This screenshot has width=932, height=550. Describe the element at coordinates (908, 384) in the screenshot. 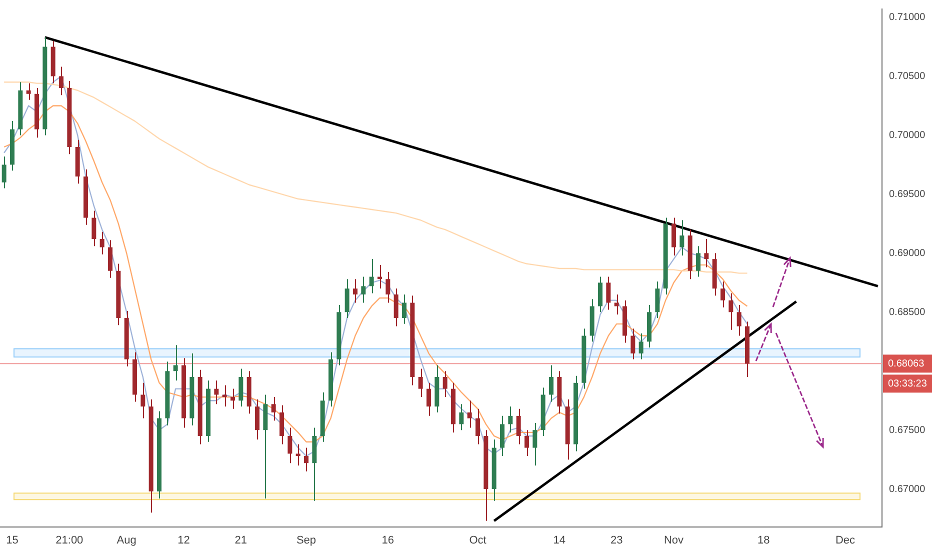

I see `text: 03:33:23` at that location.